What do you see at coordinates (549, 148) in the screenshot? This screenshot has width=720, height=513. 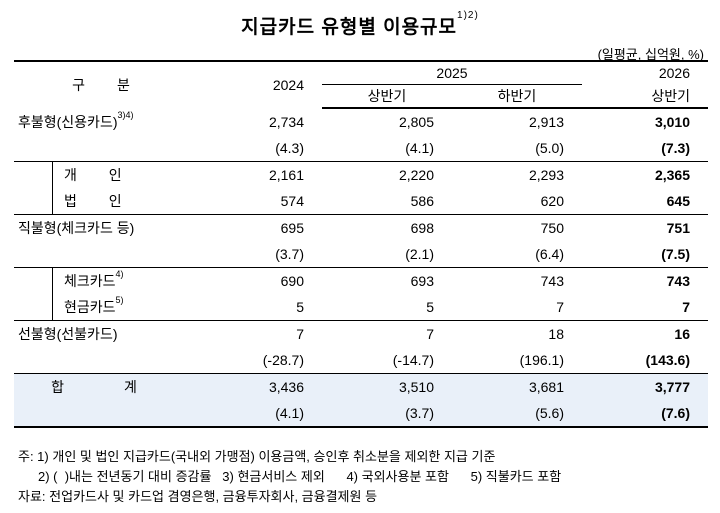 I see `growth-2025h2: (5.0)` at bounding box center [549, 148].